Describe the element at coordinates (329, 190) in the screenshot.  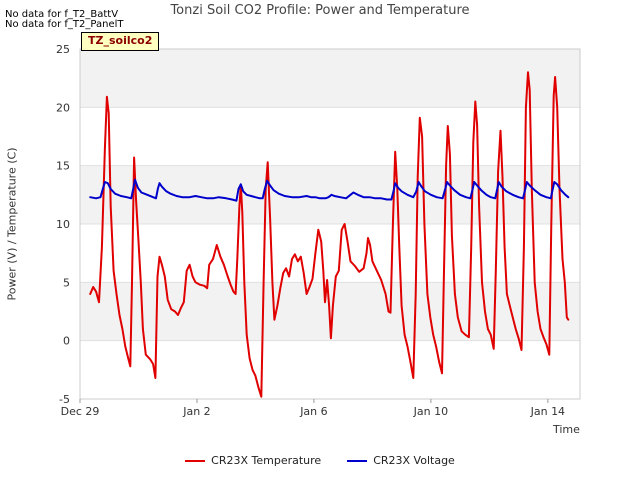
I see `series-line-voltage` at that location.